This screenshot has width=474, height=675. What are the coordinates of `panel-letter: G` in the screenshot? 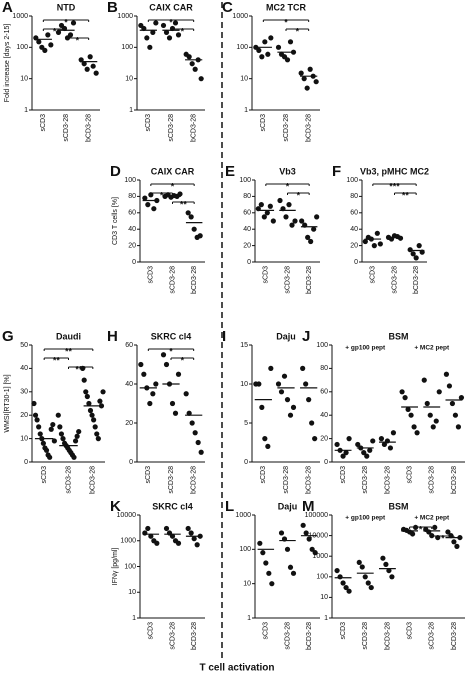 It's located at (8, 336).